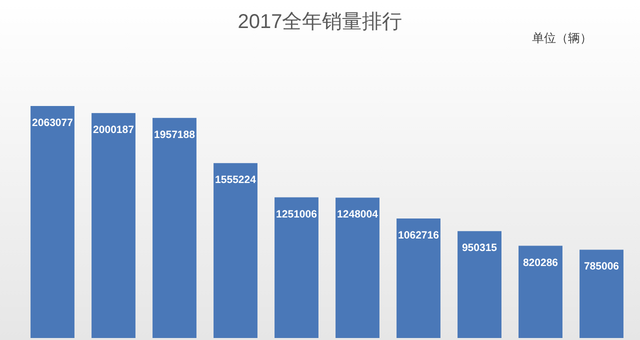  I want to click on data-label: 1251006, so click(297, 214).